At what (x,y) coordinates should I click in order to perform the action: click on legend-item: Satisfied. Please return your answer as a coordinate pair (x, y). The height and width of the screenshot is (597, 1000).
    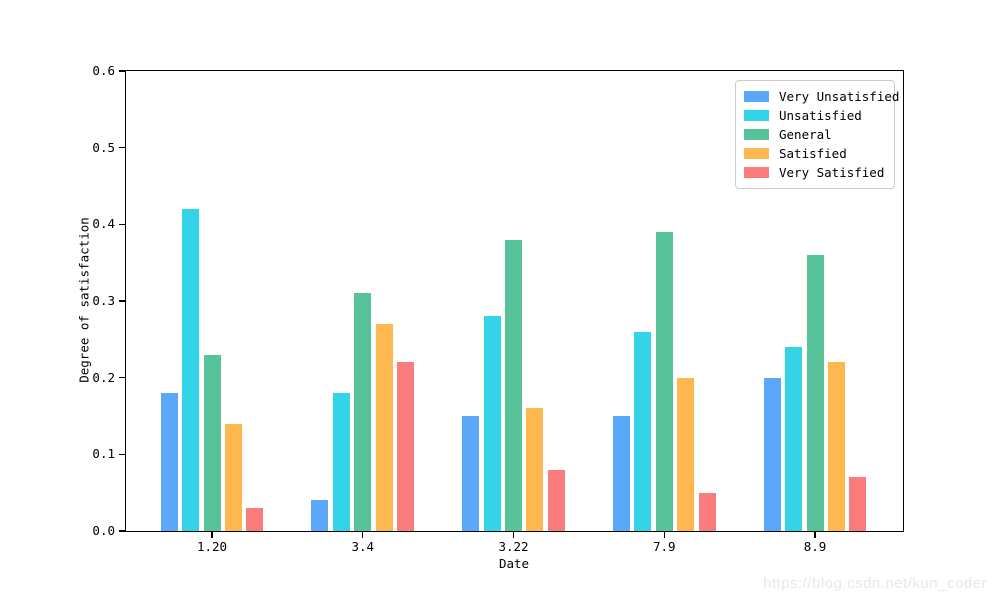
    Looking at the image, I should click on (815, 153).